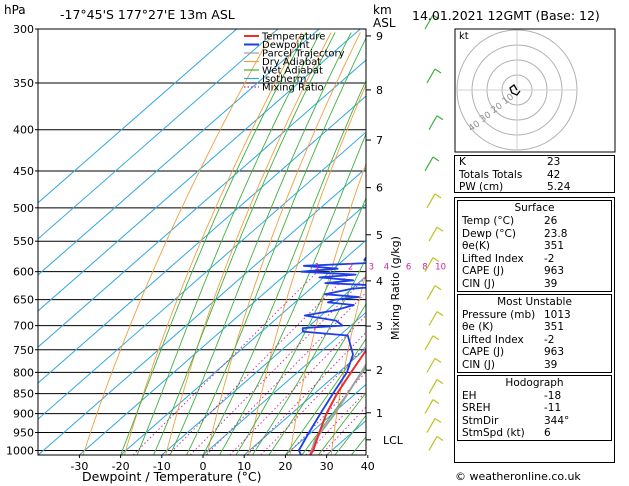 This screenshot has width=629, height=486. I want to click on km-tick-label: 8, so click(379, 90).